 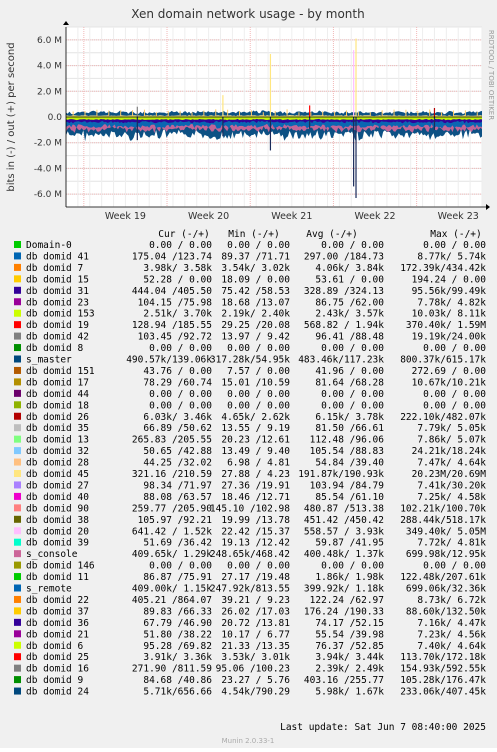 I want to click on legend-value-avg: 483.46k/117.23k, so click(x=341, y=360).